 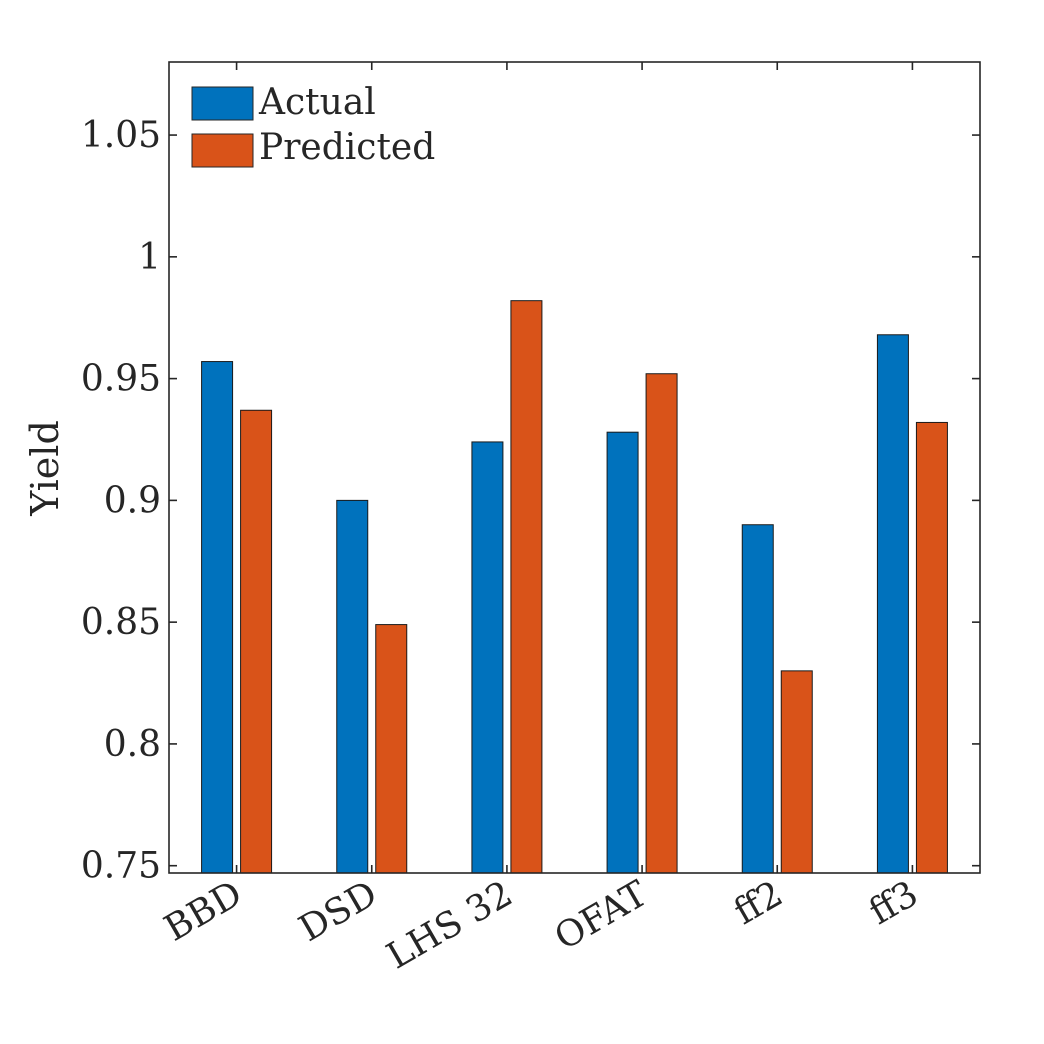 I want to click on bar-predicted-dsd, so click(x=391, y=749).